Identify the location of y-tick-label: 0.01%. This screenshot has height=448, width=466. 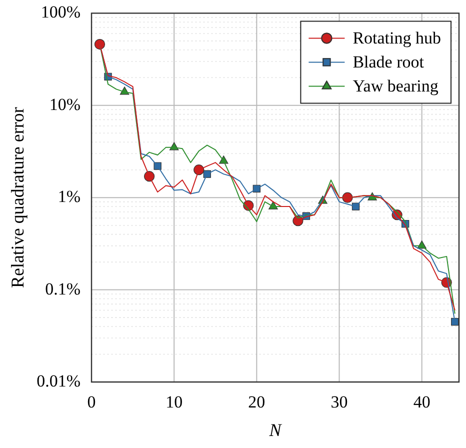
(58, 380).